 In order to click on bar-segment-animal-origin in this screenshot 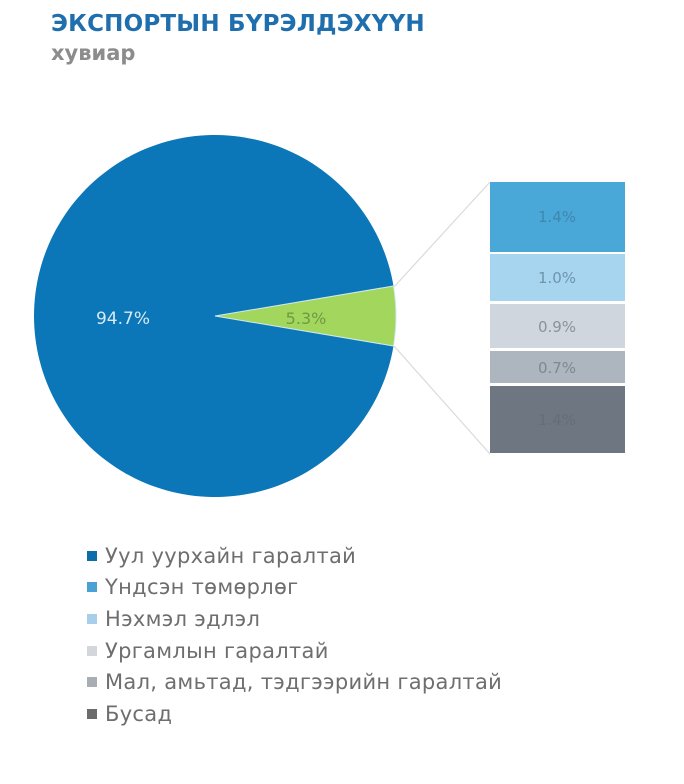, I will do `click(557, 367)`.